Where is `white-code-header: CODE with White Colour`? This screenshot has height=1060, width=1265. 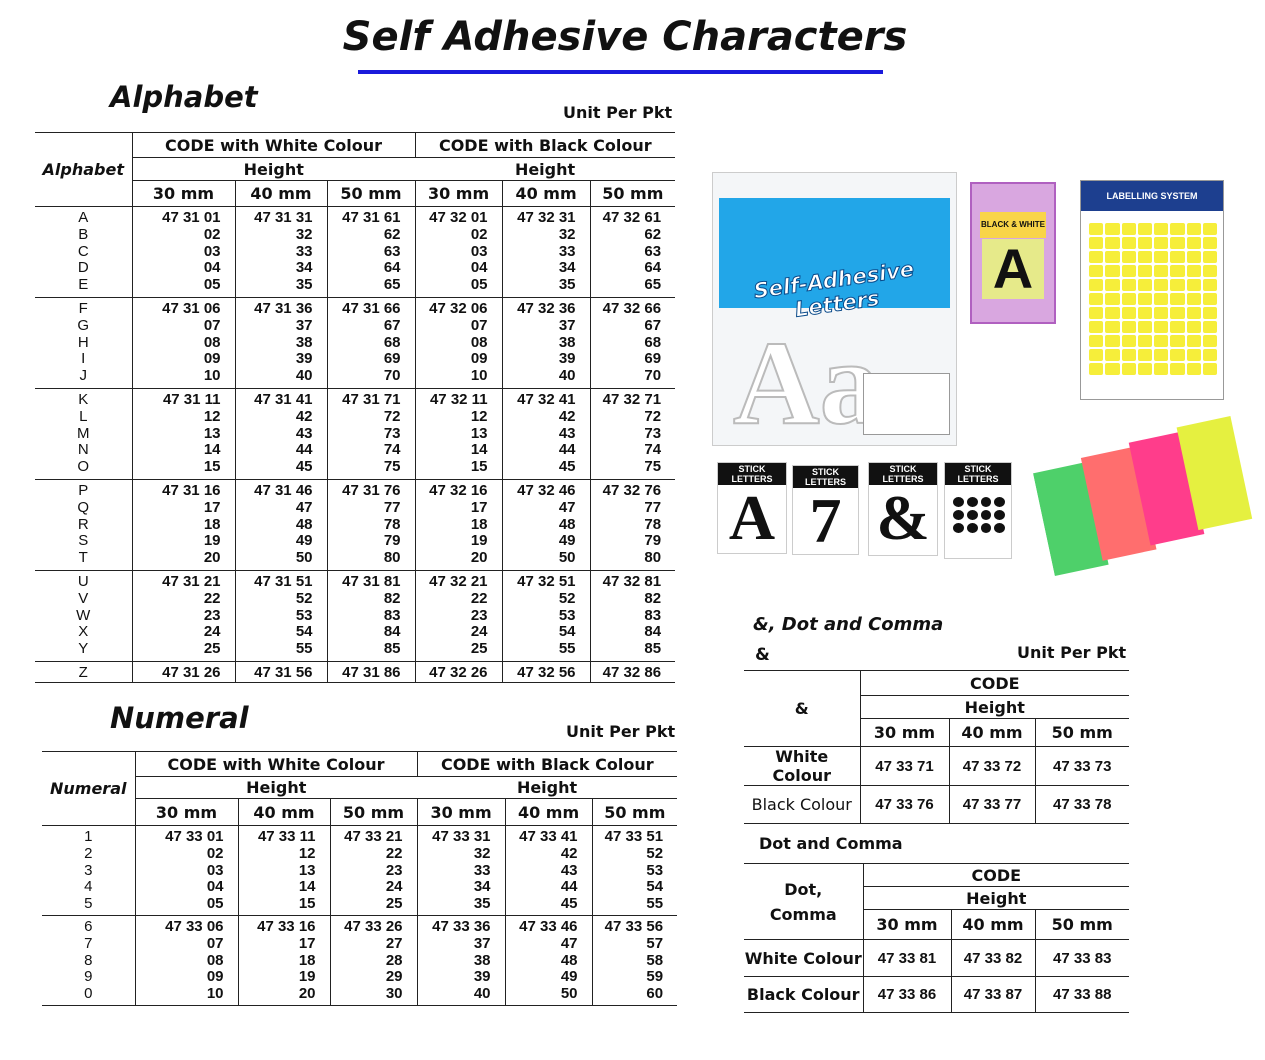
white-code-header: CODE with White Colour is located at coordinates (276, 764).